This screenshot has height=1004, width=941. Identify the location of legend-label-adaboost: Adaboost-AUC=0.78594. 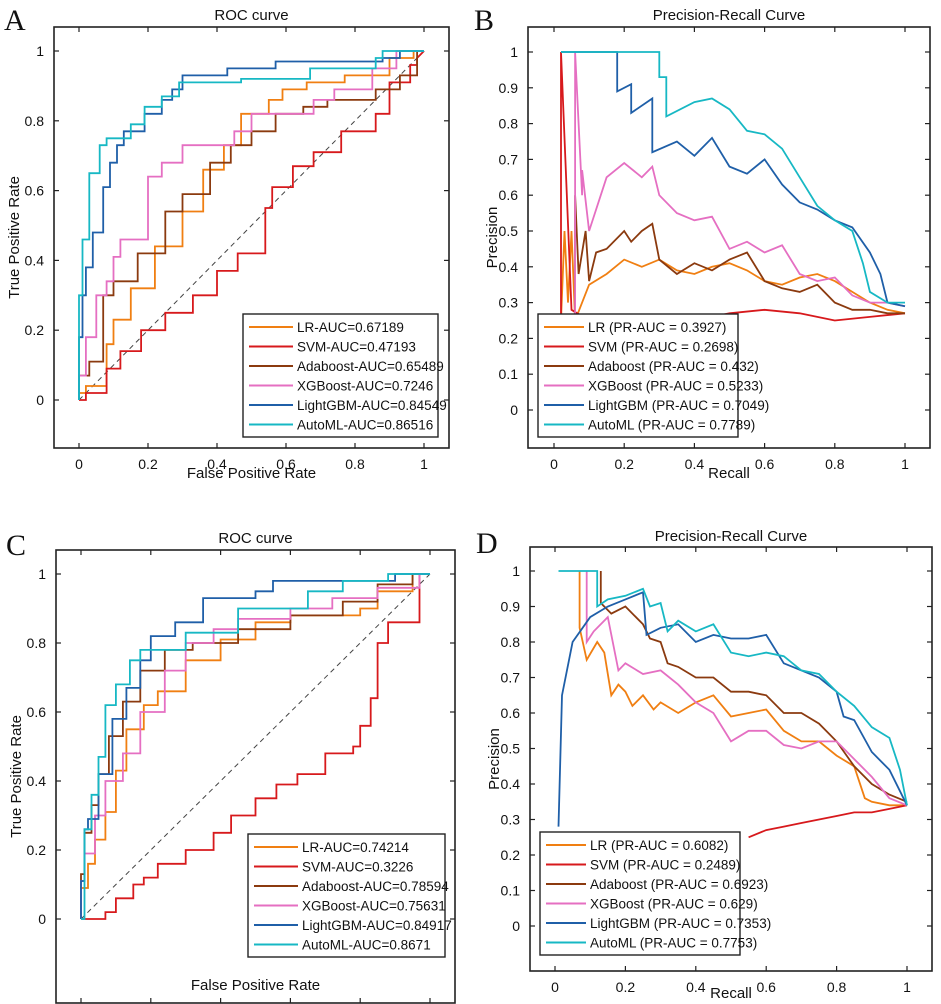
(375, 886).